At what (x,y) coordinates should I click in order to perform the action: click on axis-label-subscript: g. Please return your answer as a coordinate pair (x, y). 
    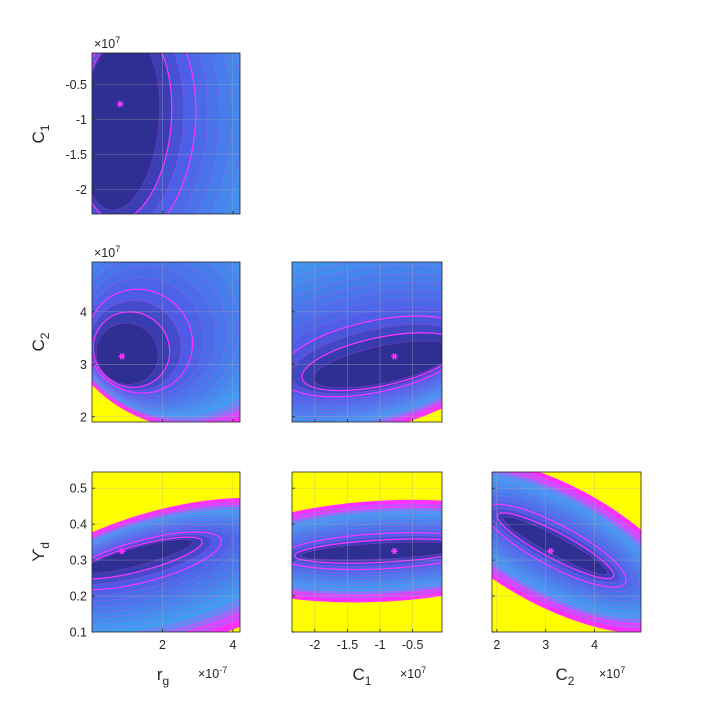
    Looking at the image, I should click on (165, 681).